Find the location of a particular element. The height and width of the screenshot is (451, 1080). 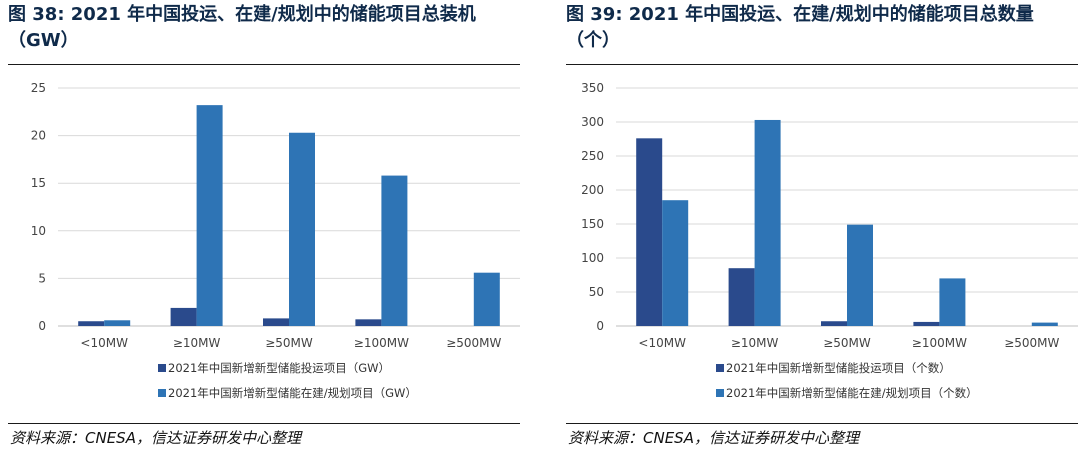

legend-label: 2021年中国新增新型储能在建/规划项目（GW） is located at coordinates (292, 393).